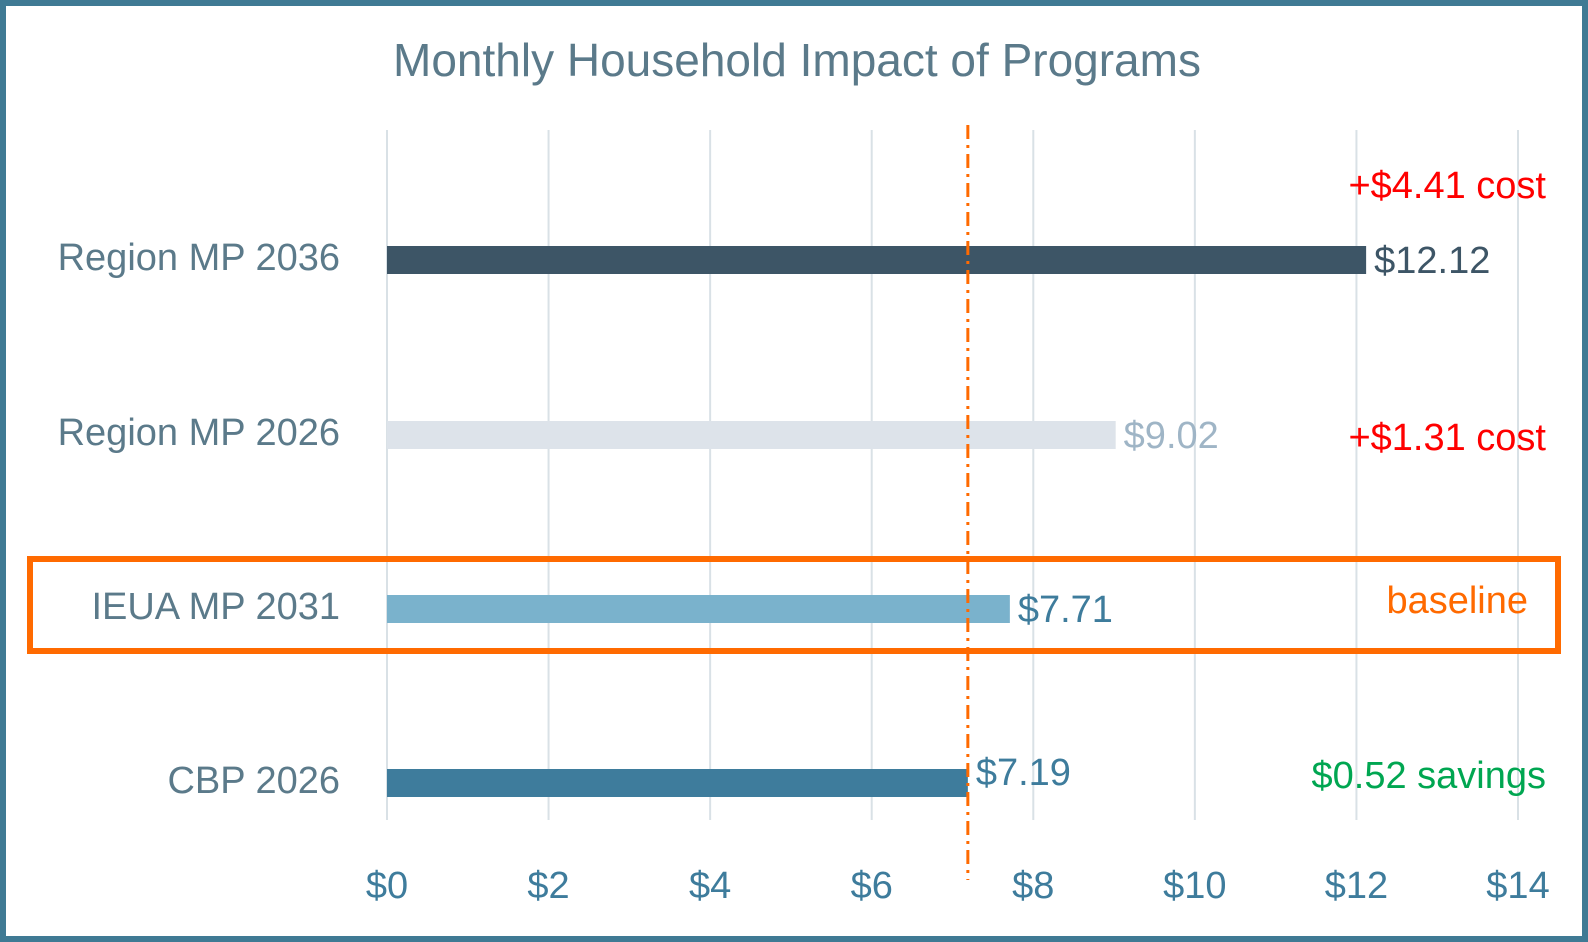  Describe the element at coordinates (1356, 886) in the screenshot. I see `x-tick-label: $12` at that location.